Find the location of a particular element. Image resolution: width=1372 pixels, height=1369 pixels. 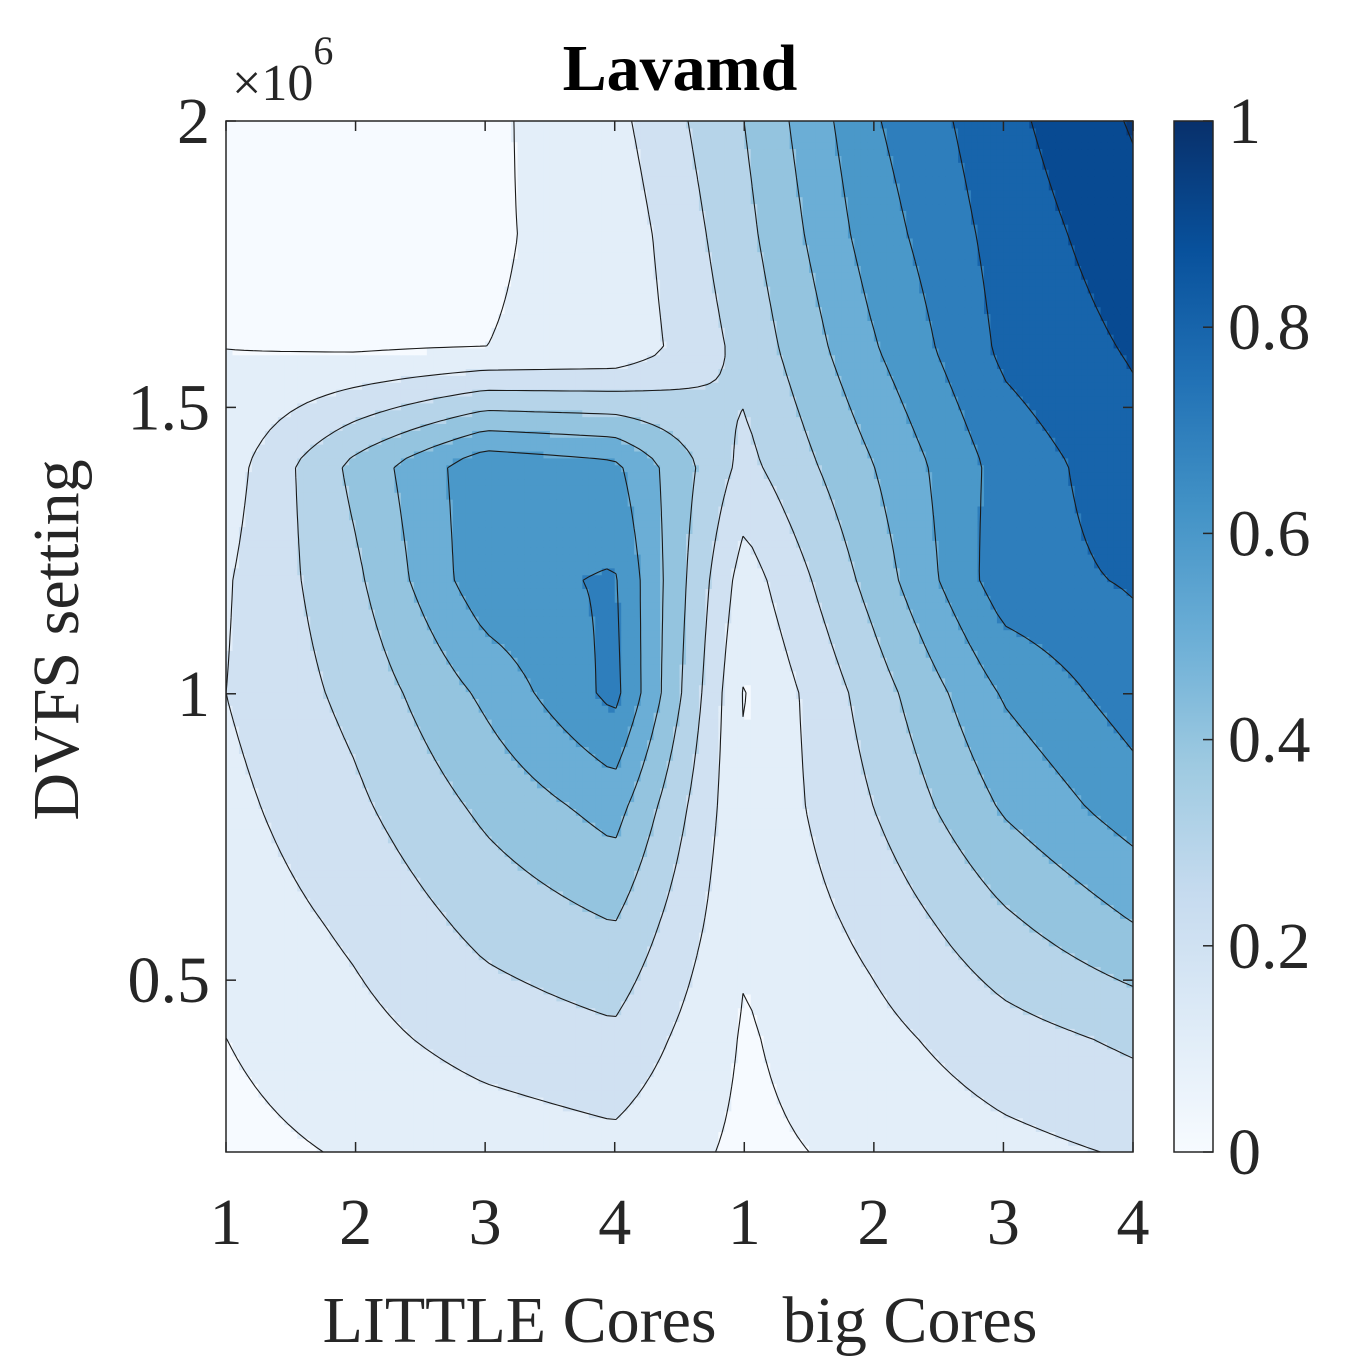

y-tick-label: 1.5 is located at coordinates (169, 407).